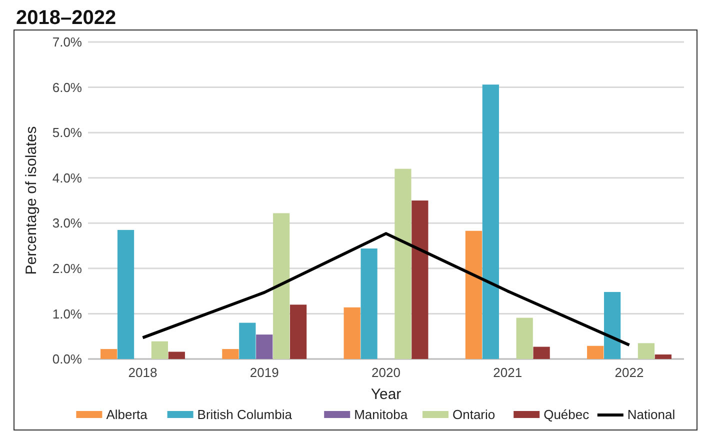  What do you see at coordinates (127, 414) in the screenshot?
I see `legend-label: Alberta` at bounding box center [127, 414].